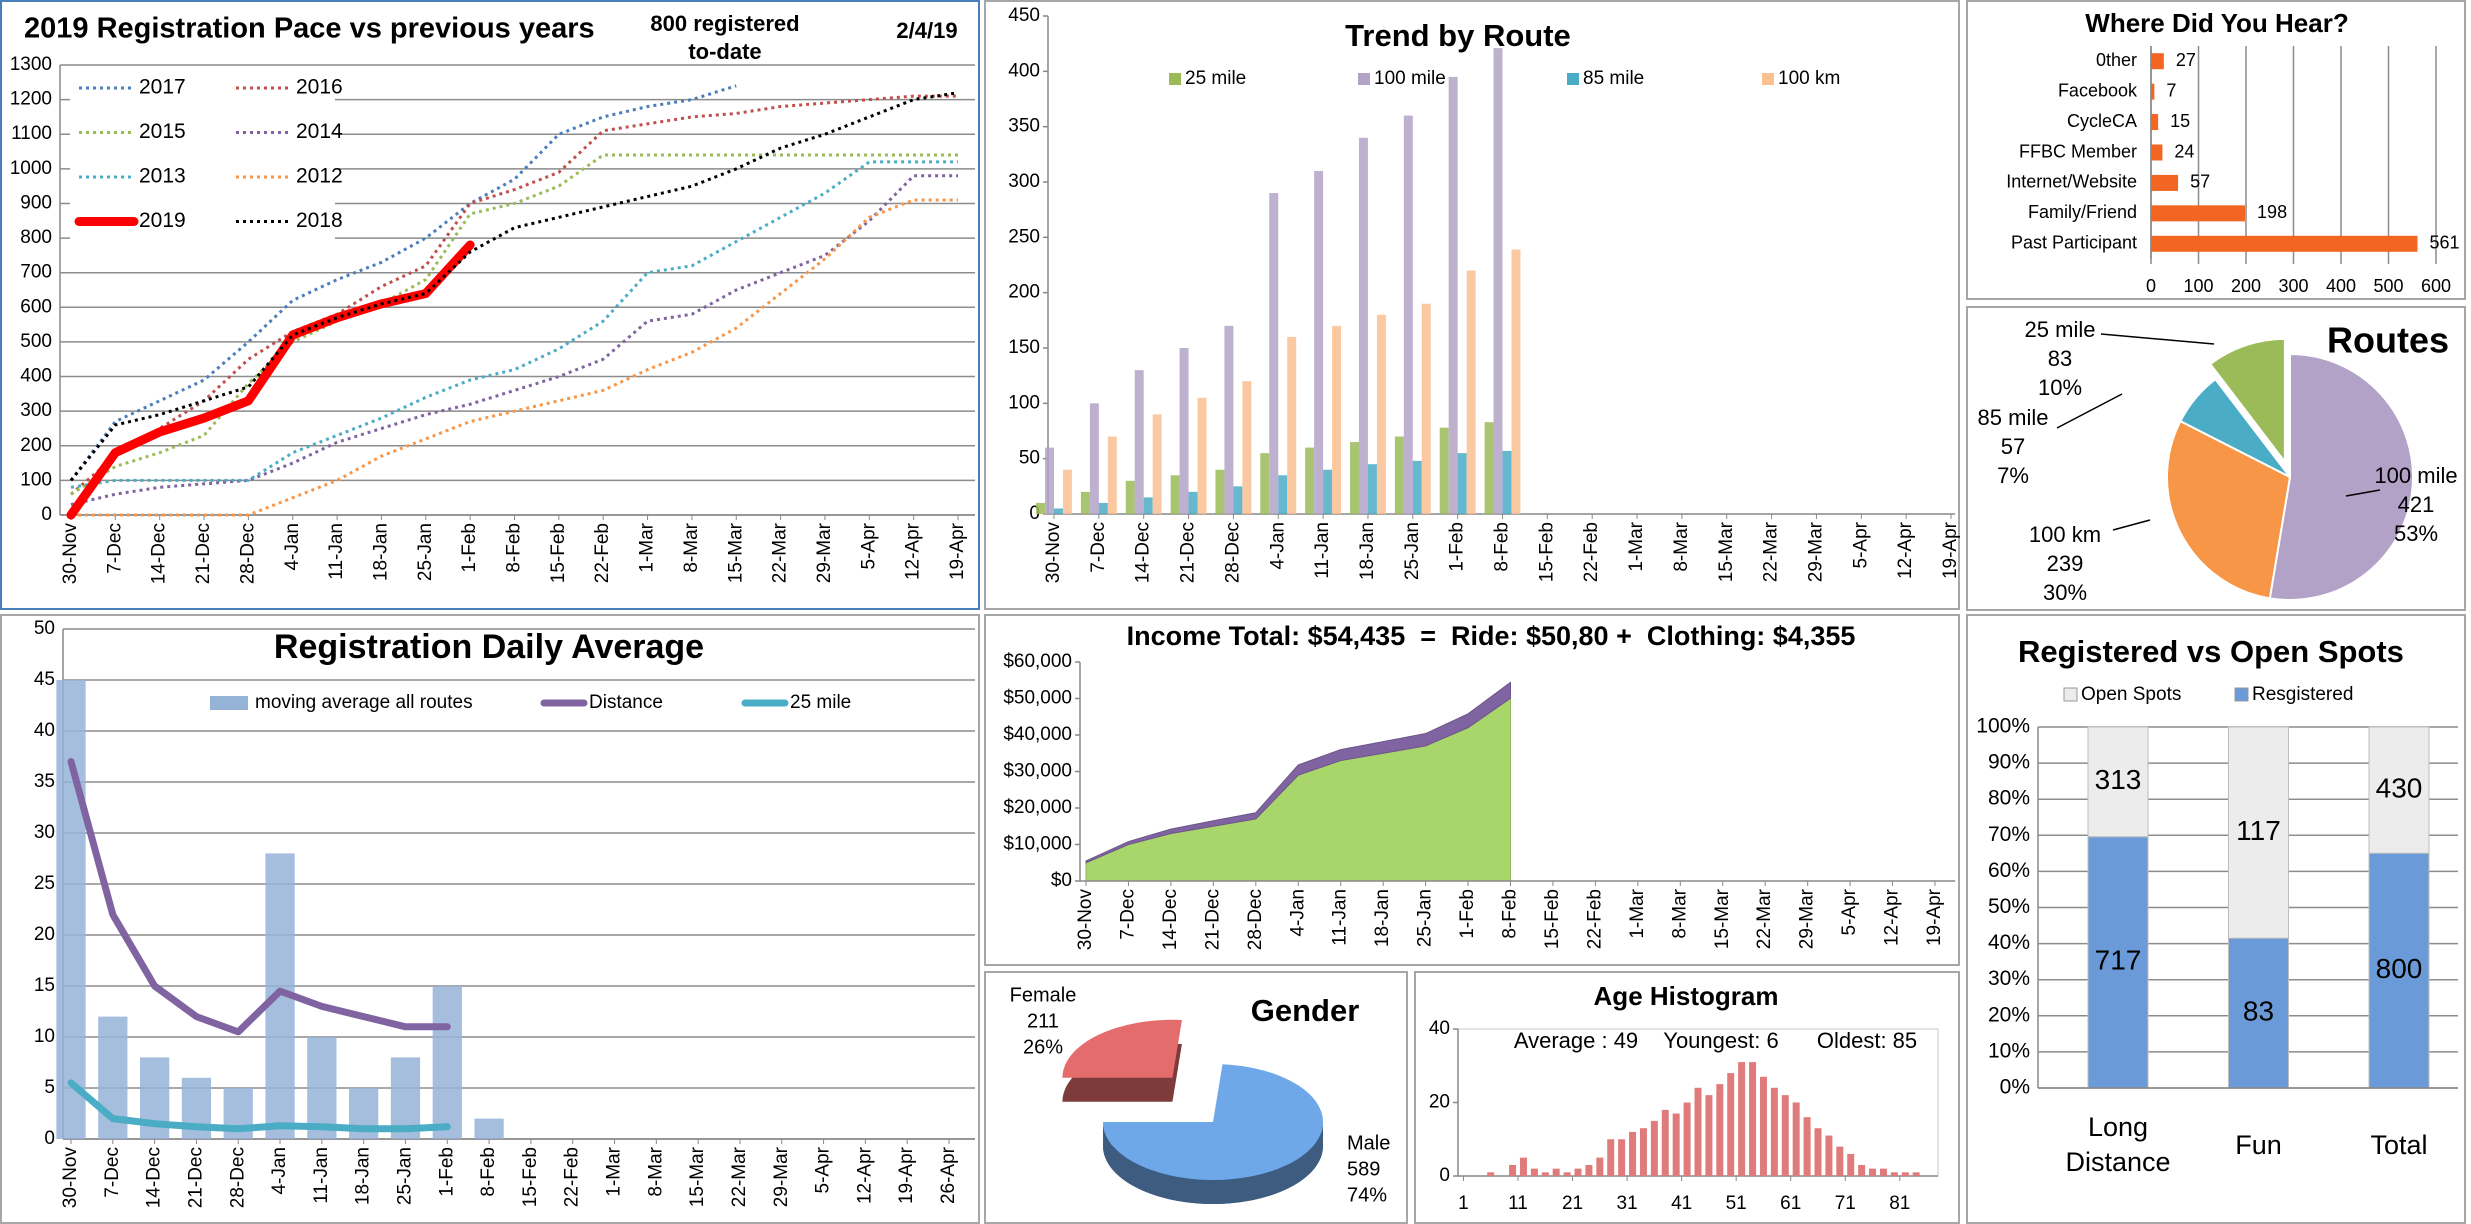 The width and height of the screenshot is (2471, 1224). What do you see at coordinates (1213, 1163) in the screenshot?
I see `pie-side` at bounding box center [1213, 1163].